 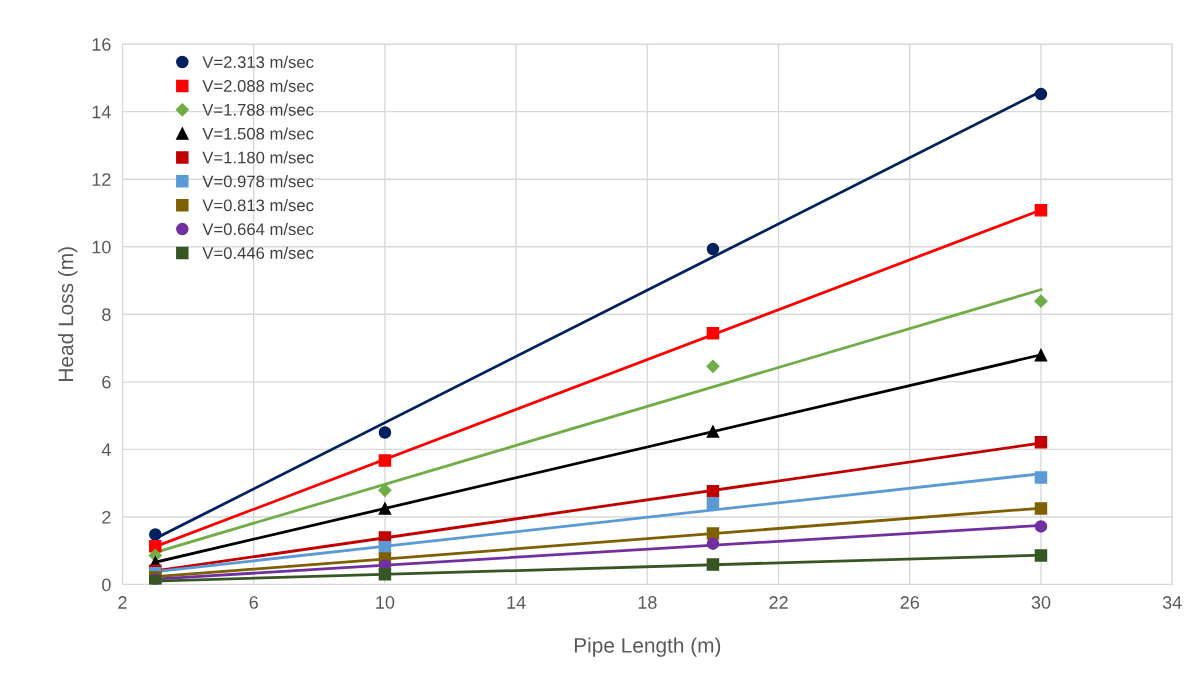 What do you see at coordinates (253, 602) in the screenshot?
I see `x-tick-label: 6` at bounding box center [253, 602].